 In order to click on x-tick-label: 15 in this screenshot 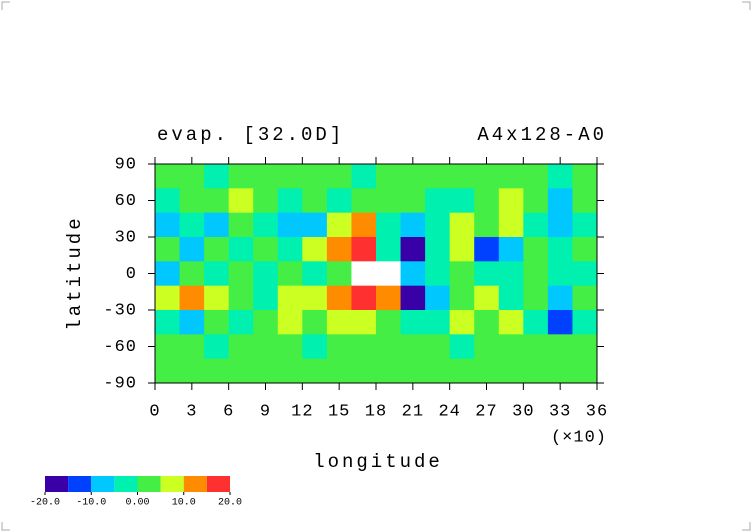, I will do `click(339, 411)`.